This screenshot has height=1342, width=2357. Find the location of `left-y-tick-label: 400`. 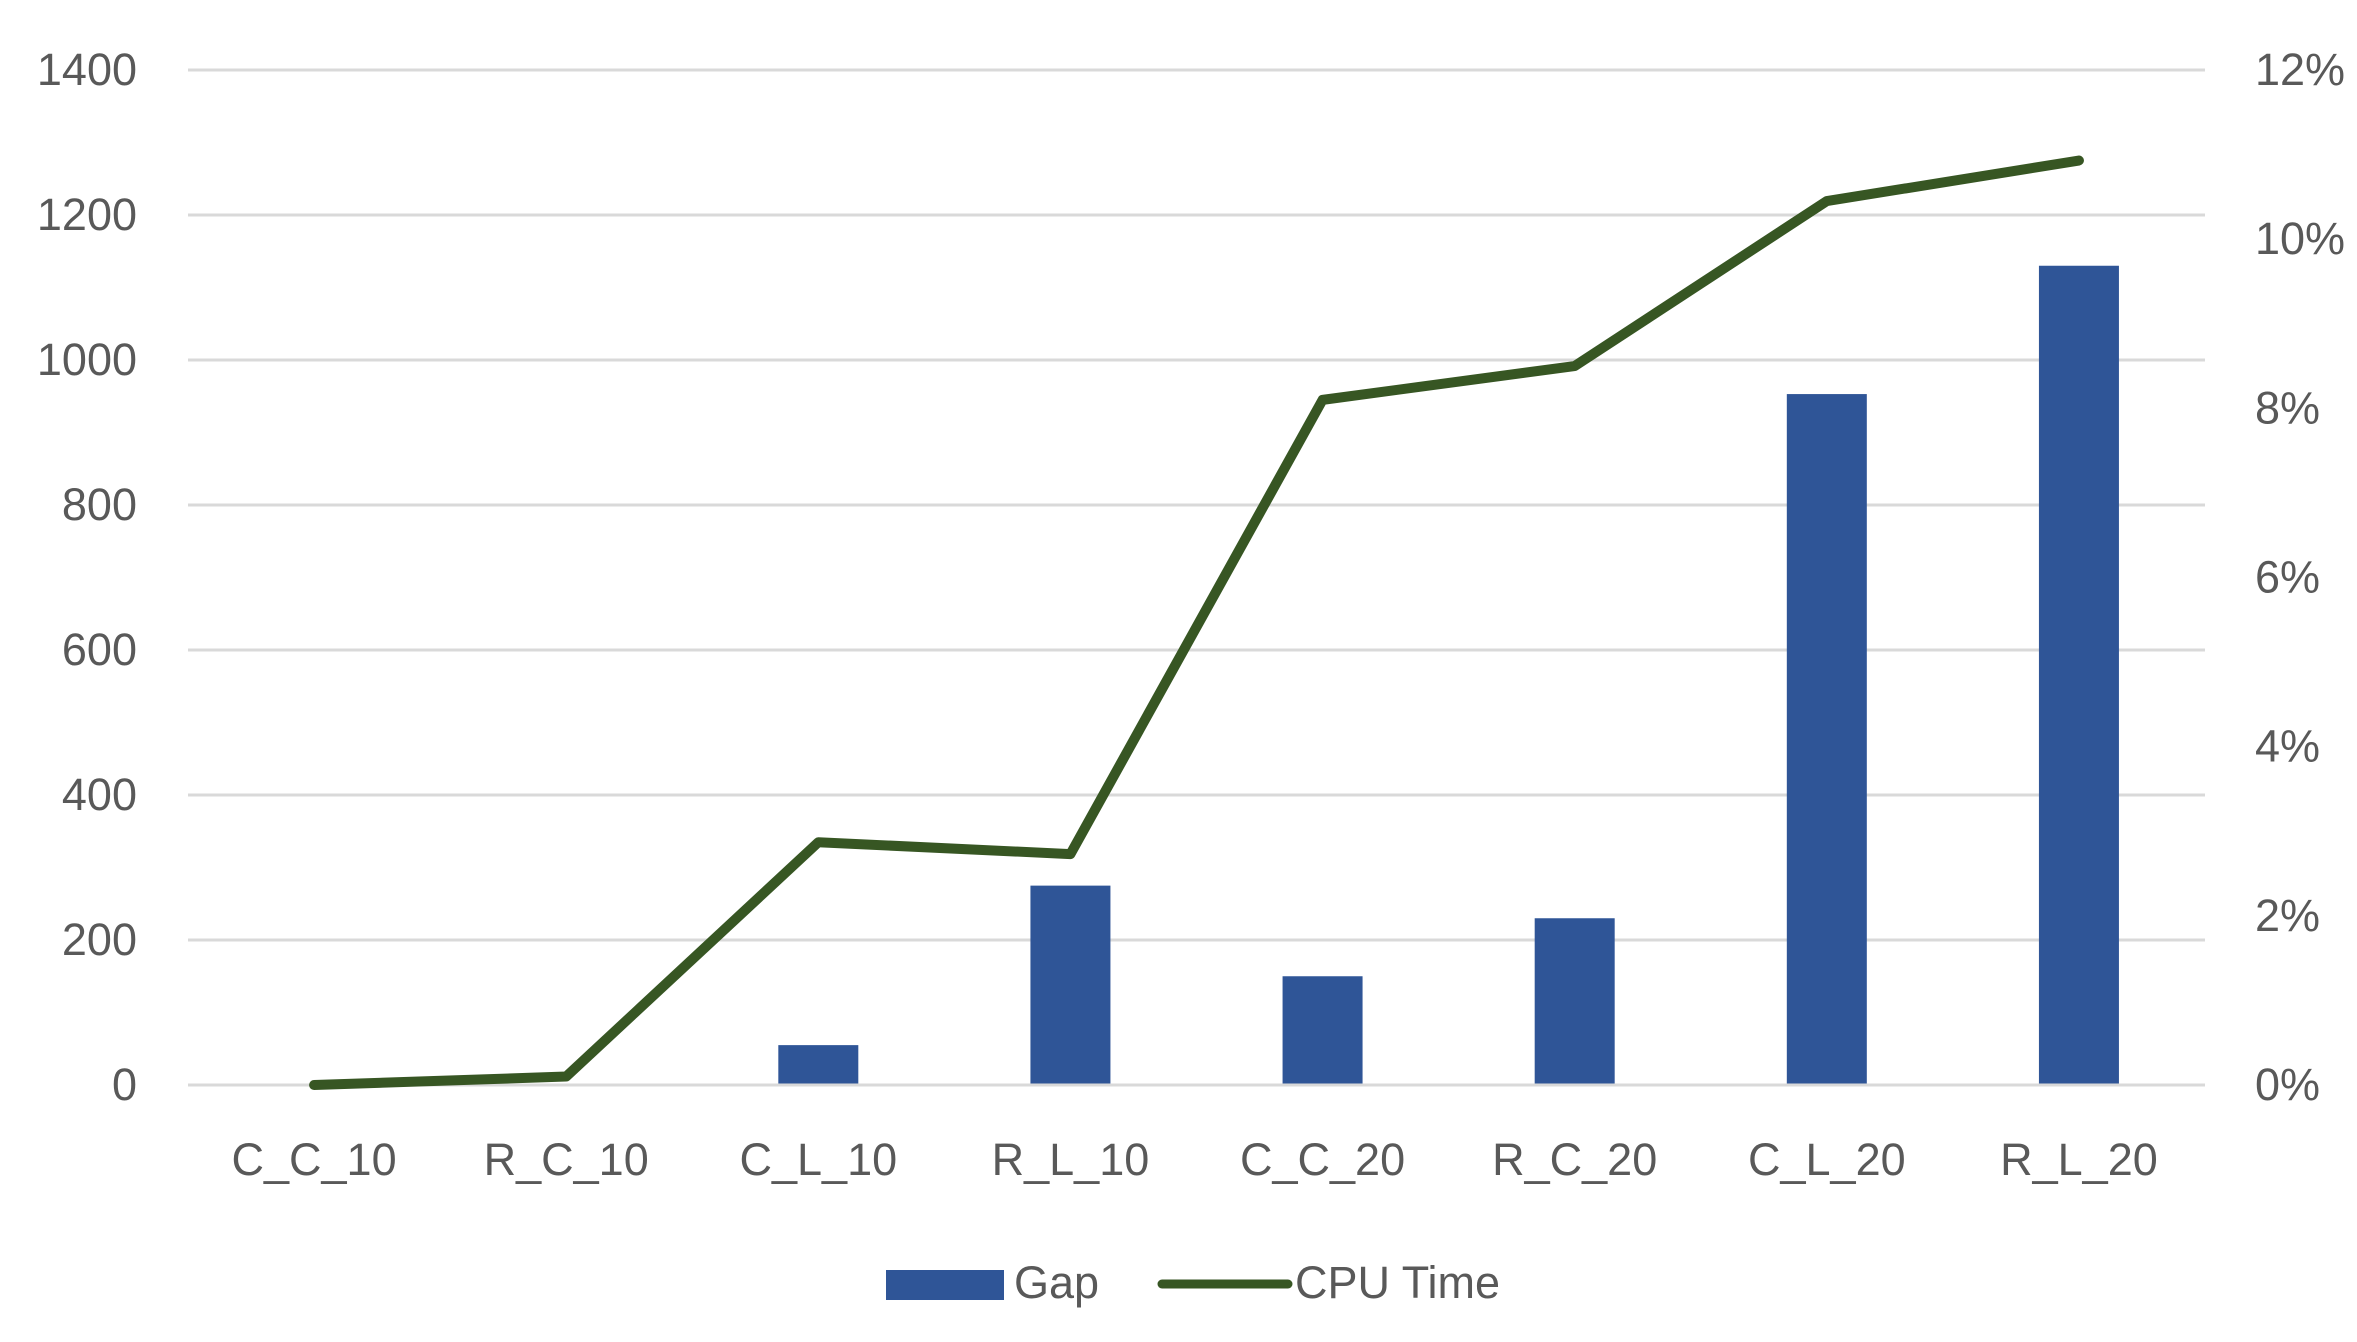

left-y-tick-label: 400 is located at coordinates (99, 794).